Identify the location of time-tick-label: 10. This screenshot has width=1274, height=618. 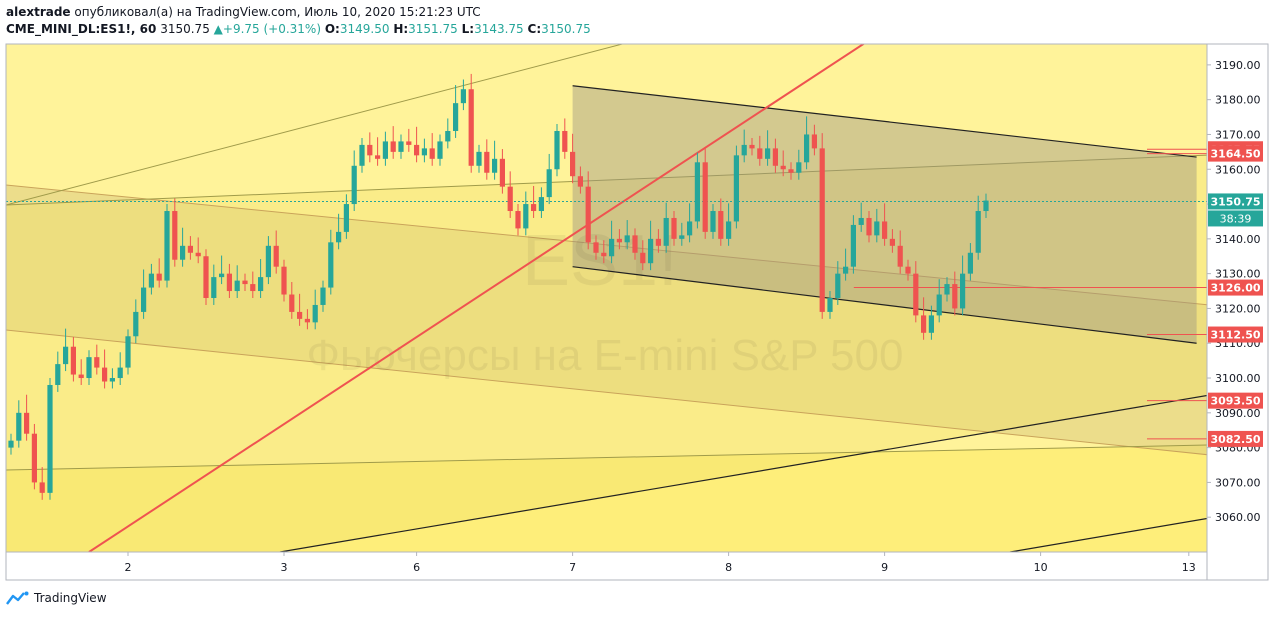
(1041, 567).